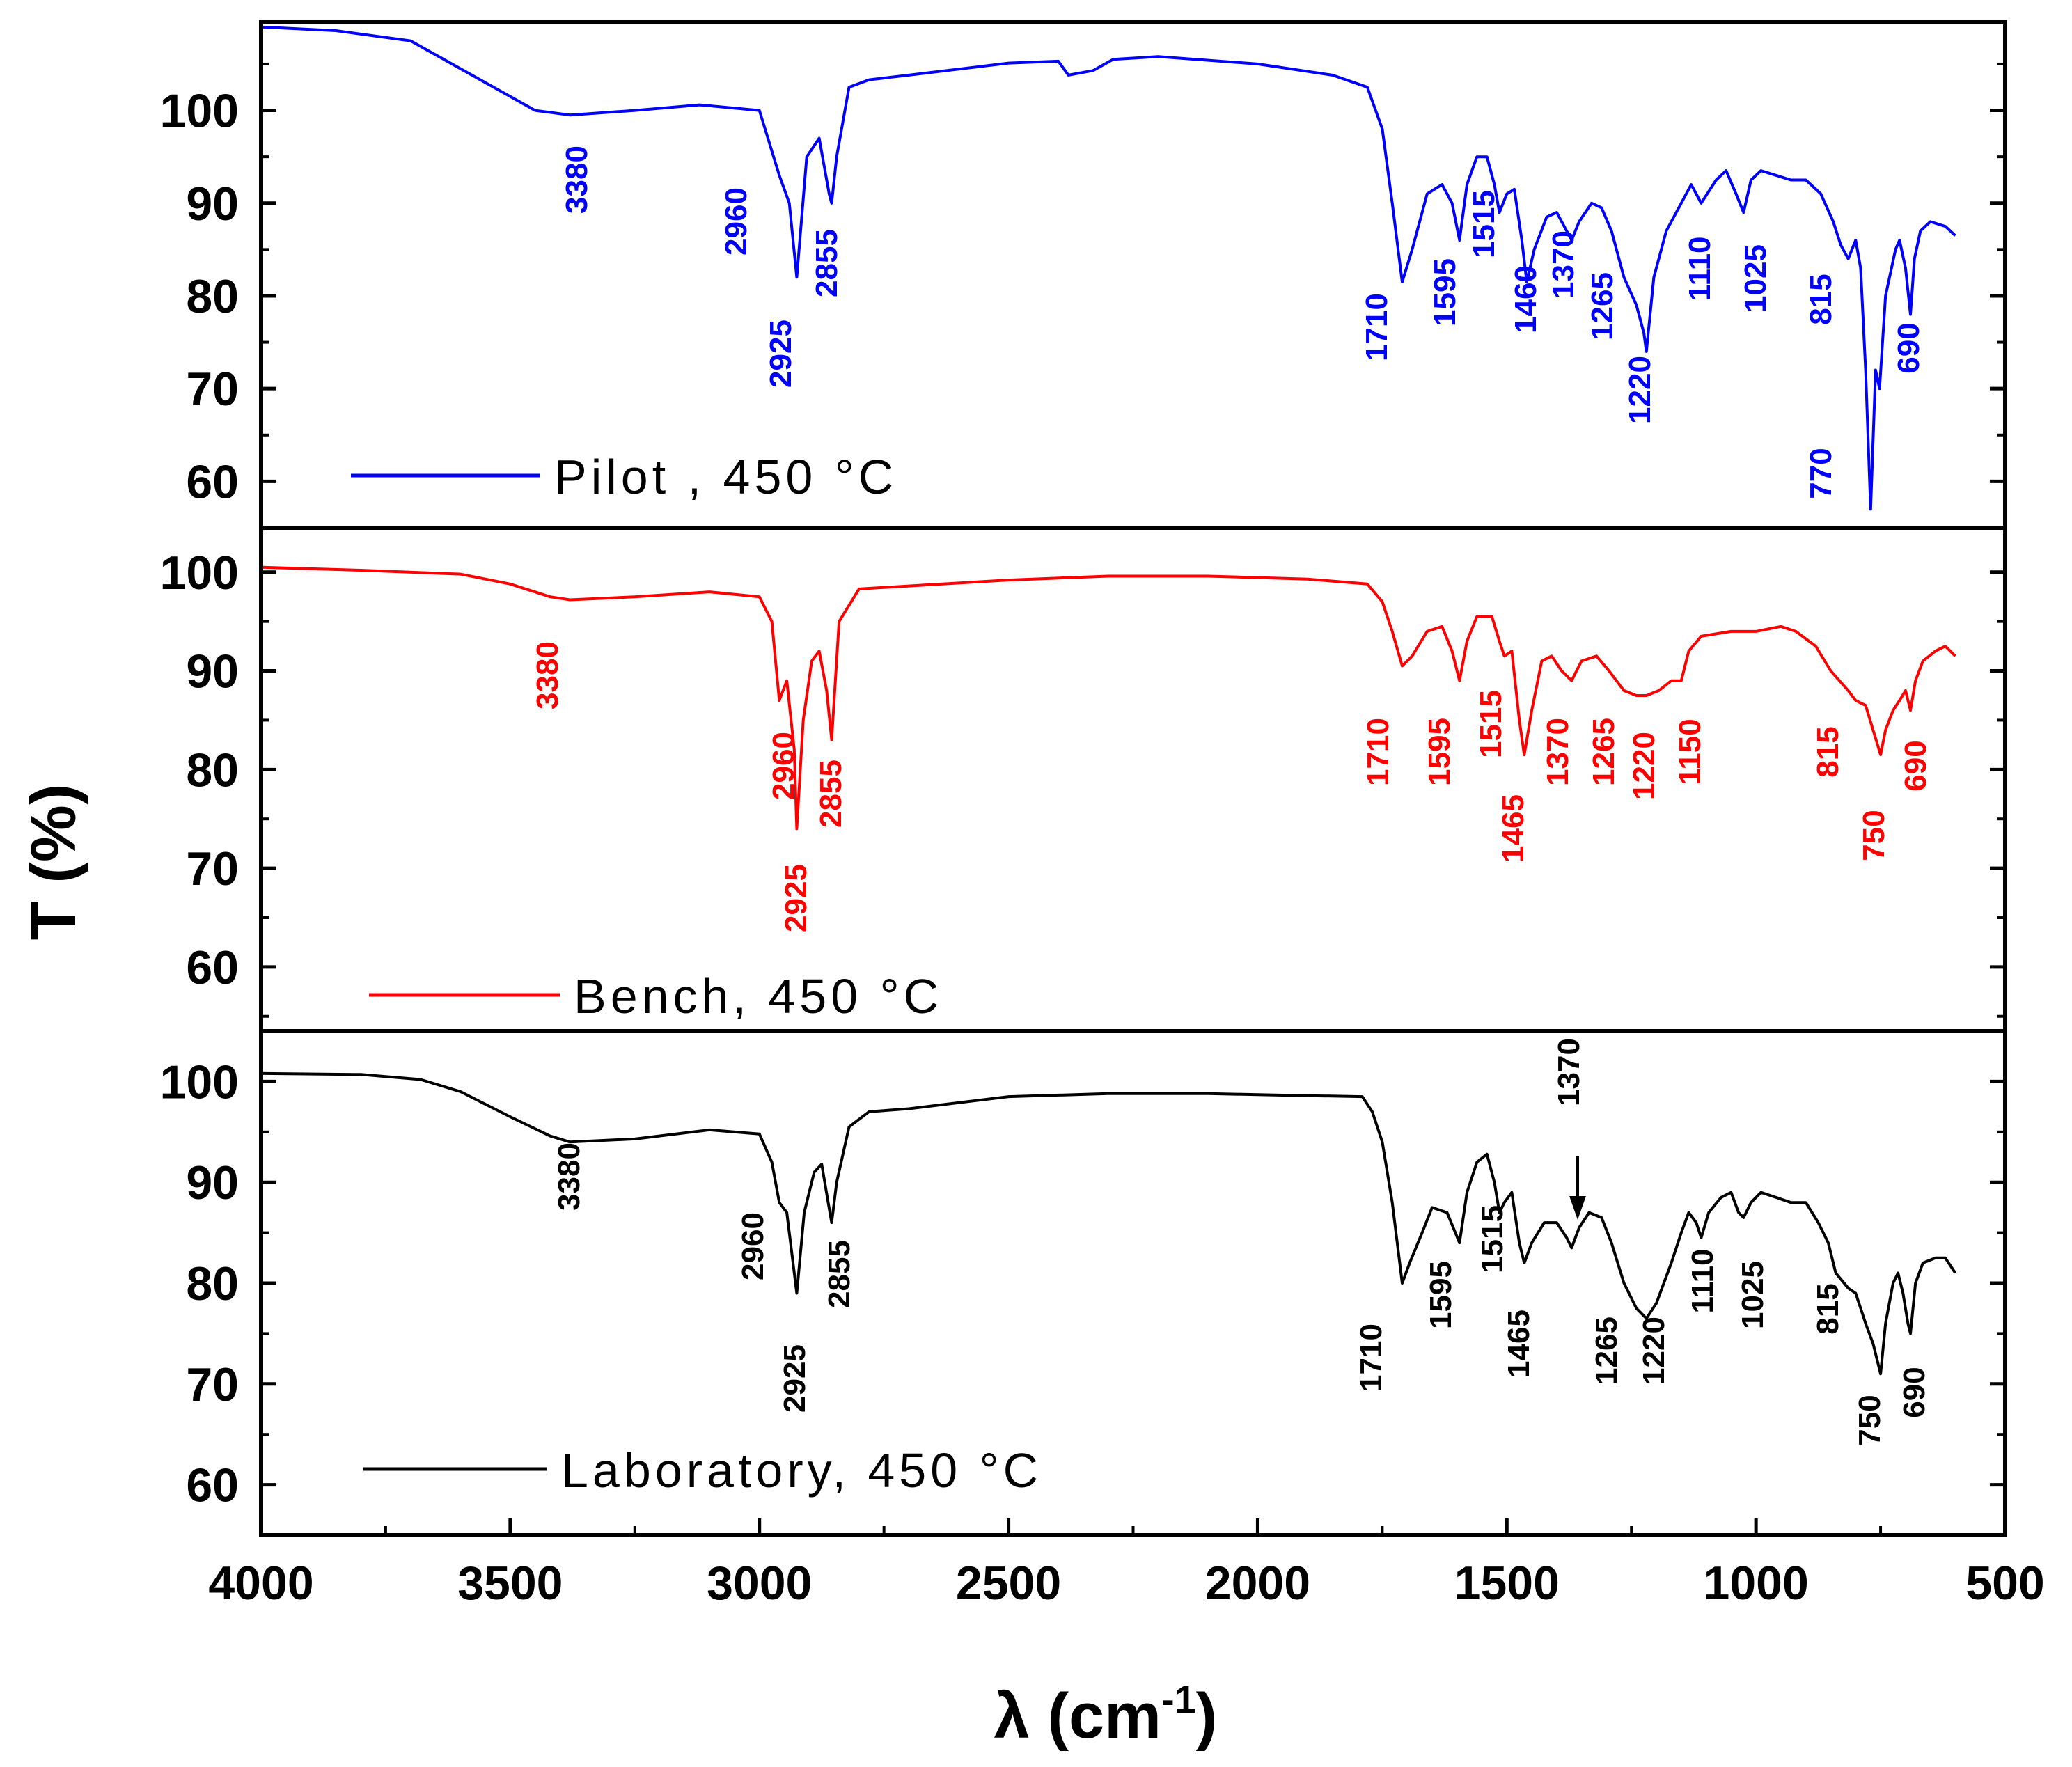 Image resolution: width=2072 pixels, height=1767 pixels. I want to click on x-tick-label: 3500, so click(510, 1583).